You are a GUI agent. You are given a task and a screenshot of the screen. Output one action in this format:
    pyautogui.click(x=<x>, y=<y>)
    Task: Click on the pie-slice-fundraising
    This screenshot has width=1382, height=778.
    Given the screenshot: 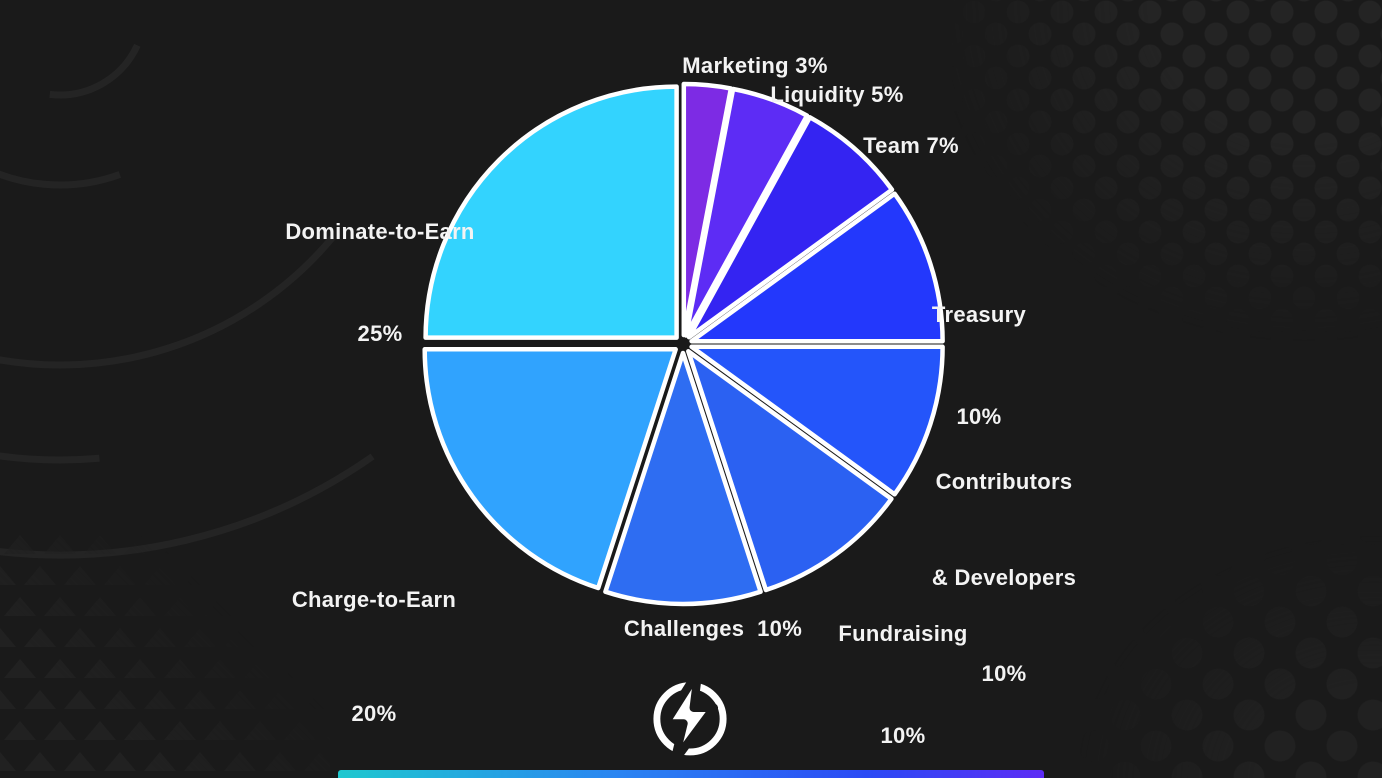 What is the action you would take?
    pyautogui.click(x=790, y=471)
    